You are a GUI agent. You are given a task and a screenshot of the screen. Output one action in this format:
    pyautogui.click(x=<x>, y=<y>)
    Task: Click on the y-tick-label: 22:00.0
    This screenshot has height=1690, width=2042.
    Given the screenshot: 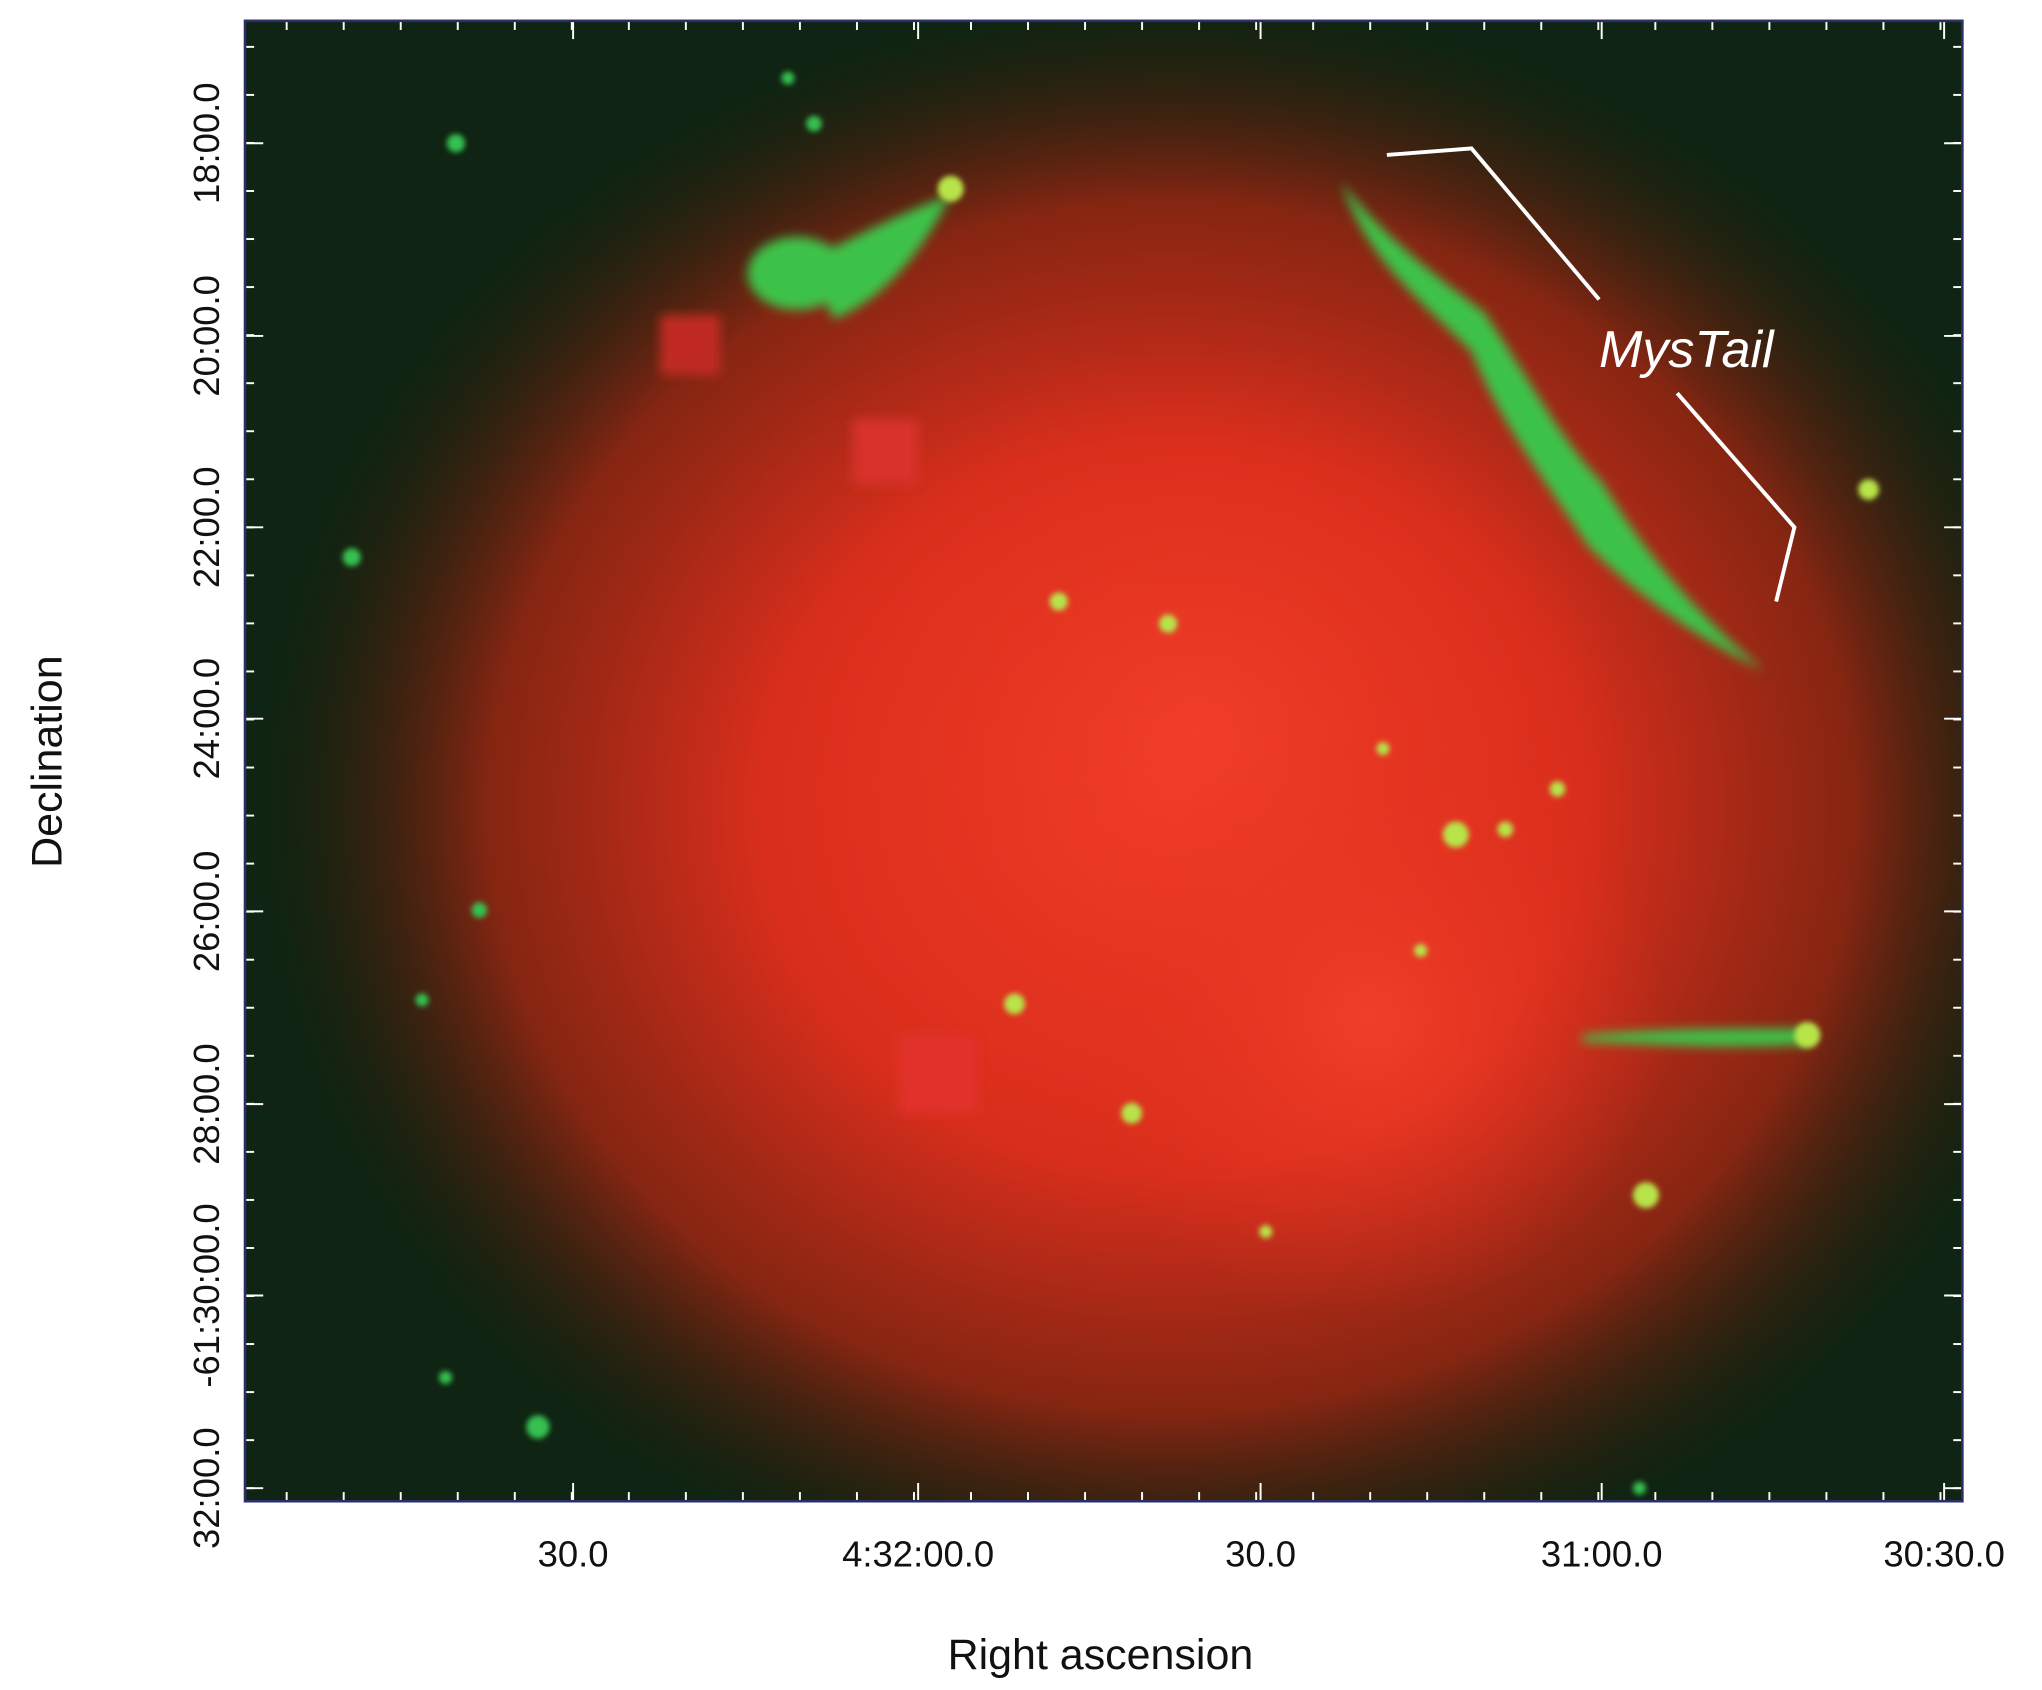 What is the action you would take?
    pyautogui.click(x=206, y=528)
    